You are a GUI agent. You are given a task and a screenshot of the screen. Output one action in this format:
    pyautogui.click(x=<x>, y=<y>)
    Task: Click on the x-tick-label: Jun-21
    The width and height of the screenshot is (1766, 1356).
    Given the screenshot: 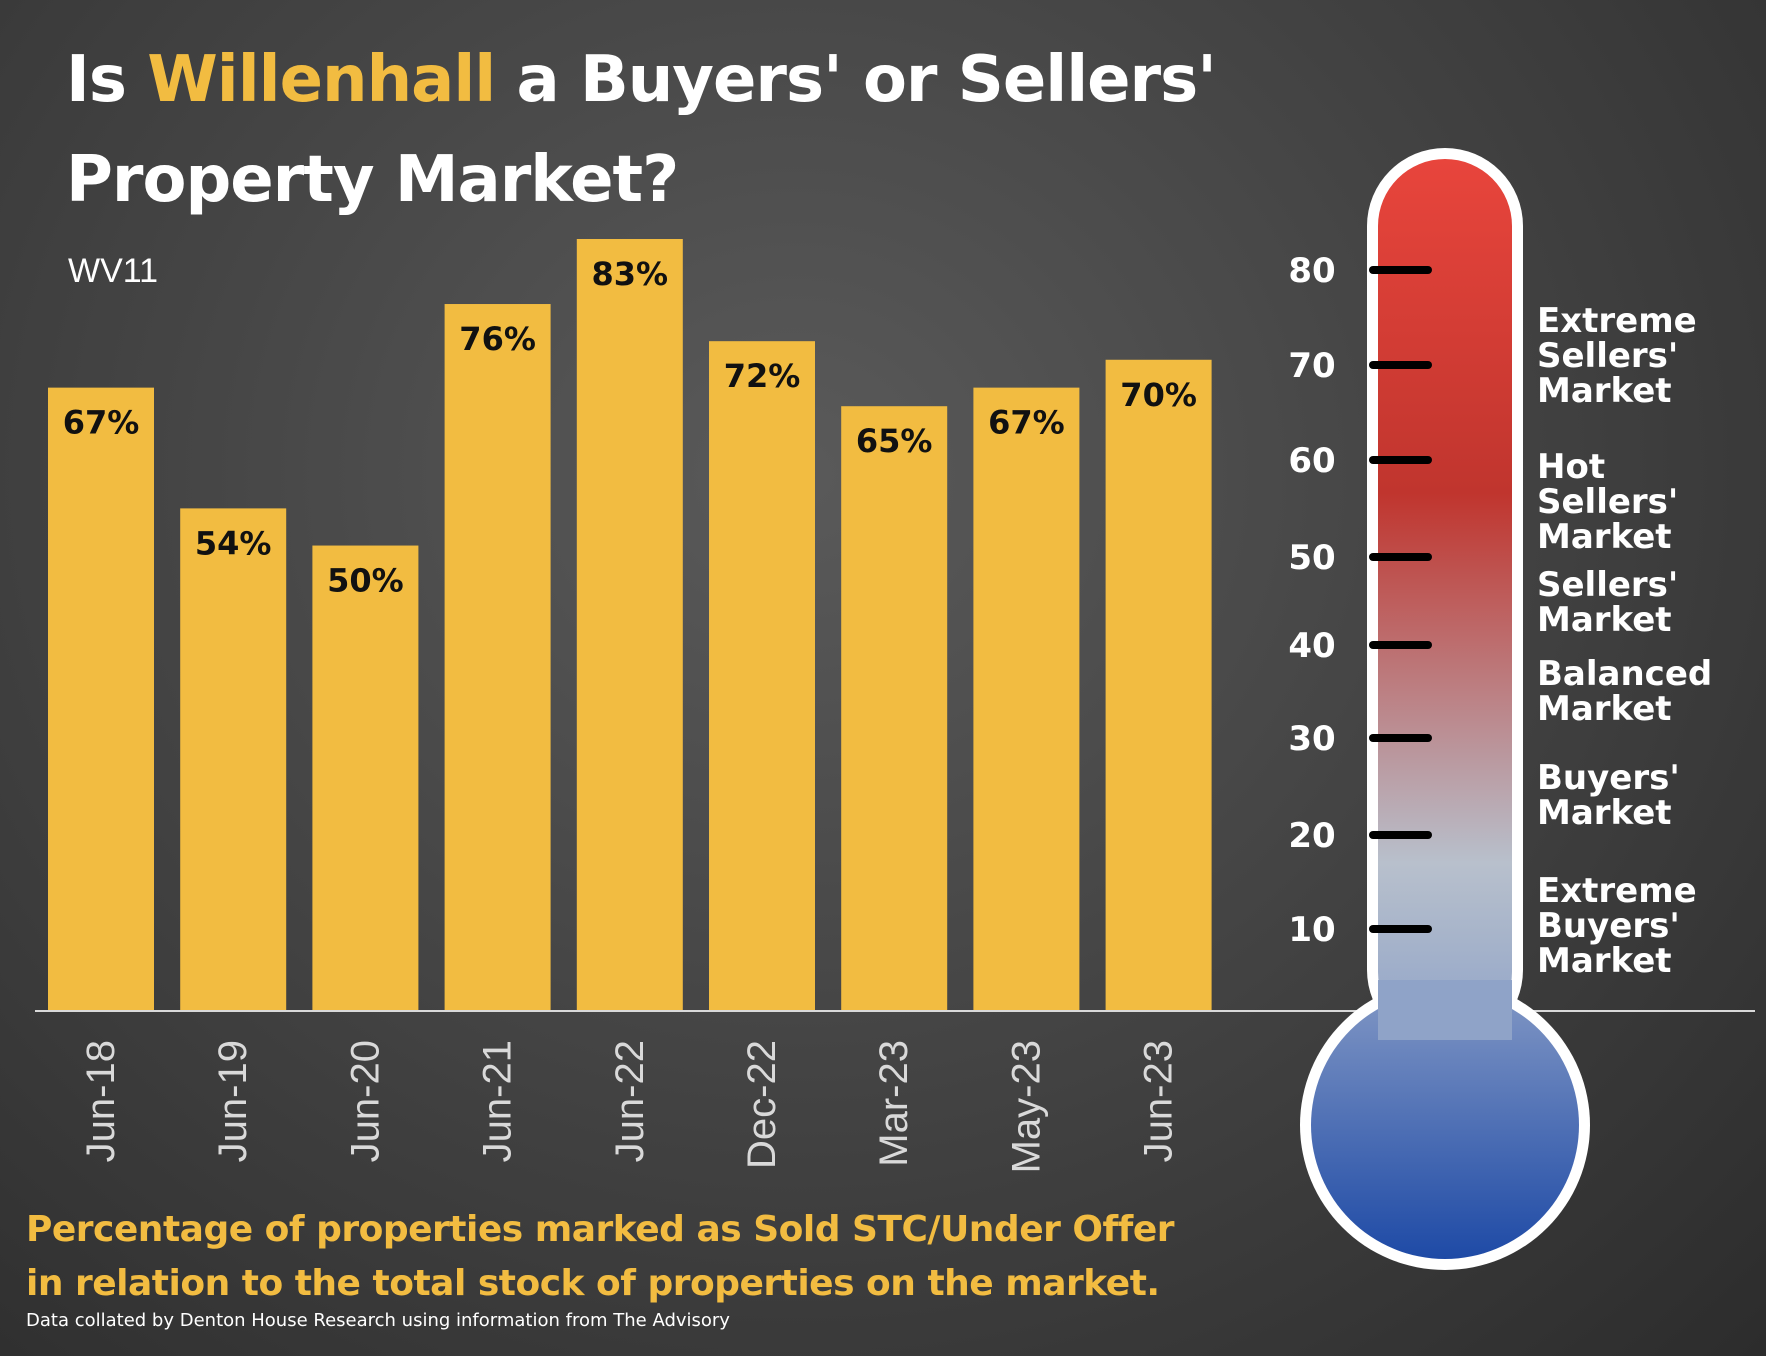 What is the action you would take?
    pyautogui.click(x=498, y=1101)
    